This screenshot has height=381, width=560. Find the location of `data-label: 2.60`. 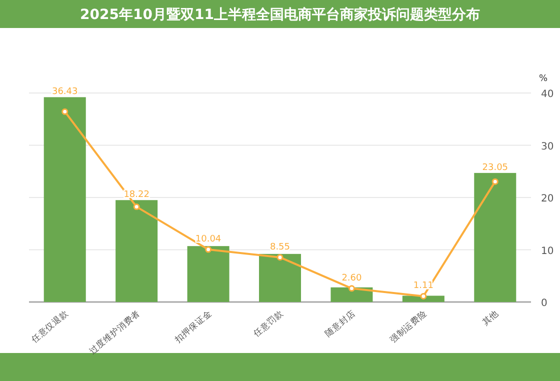

data-label: 2.60 is located at coordinates (352, 278).